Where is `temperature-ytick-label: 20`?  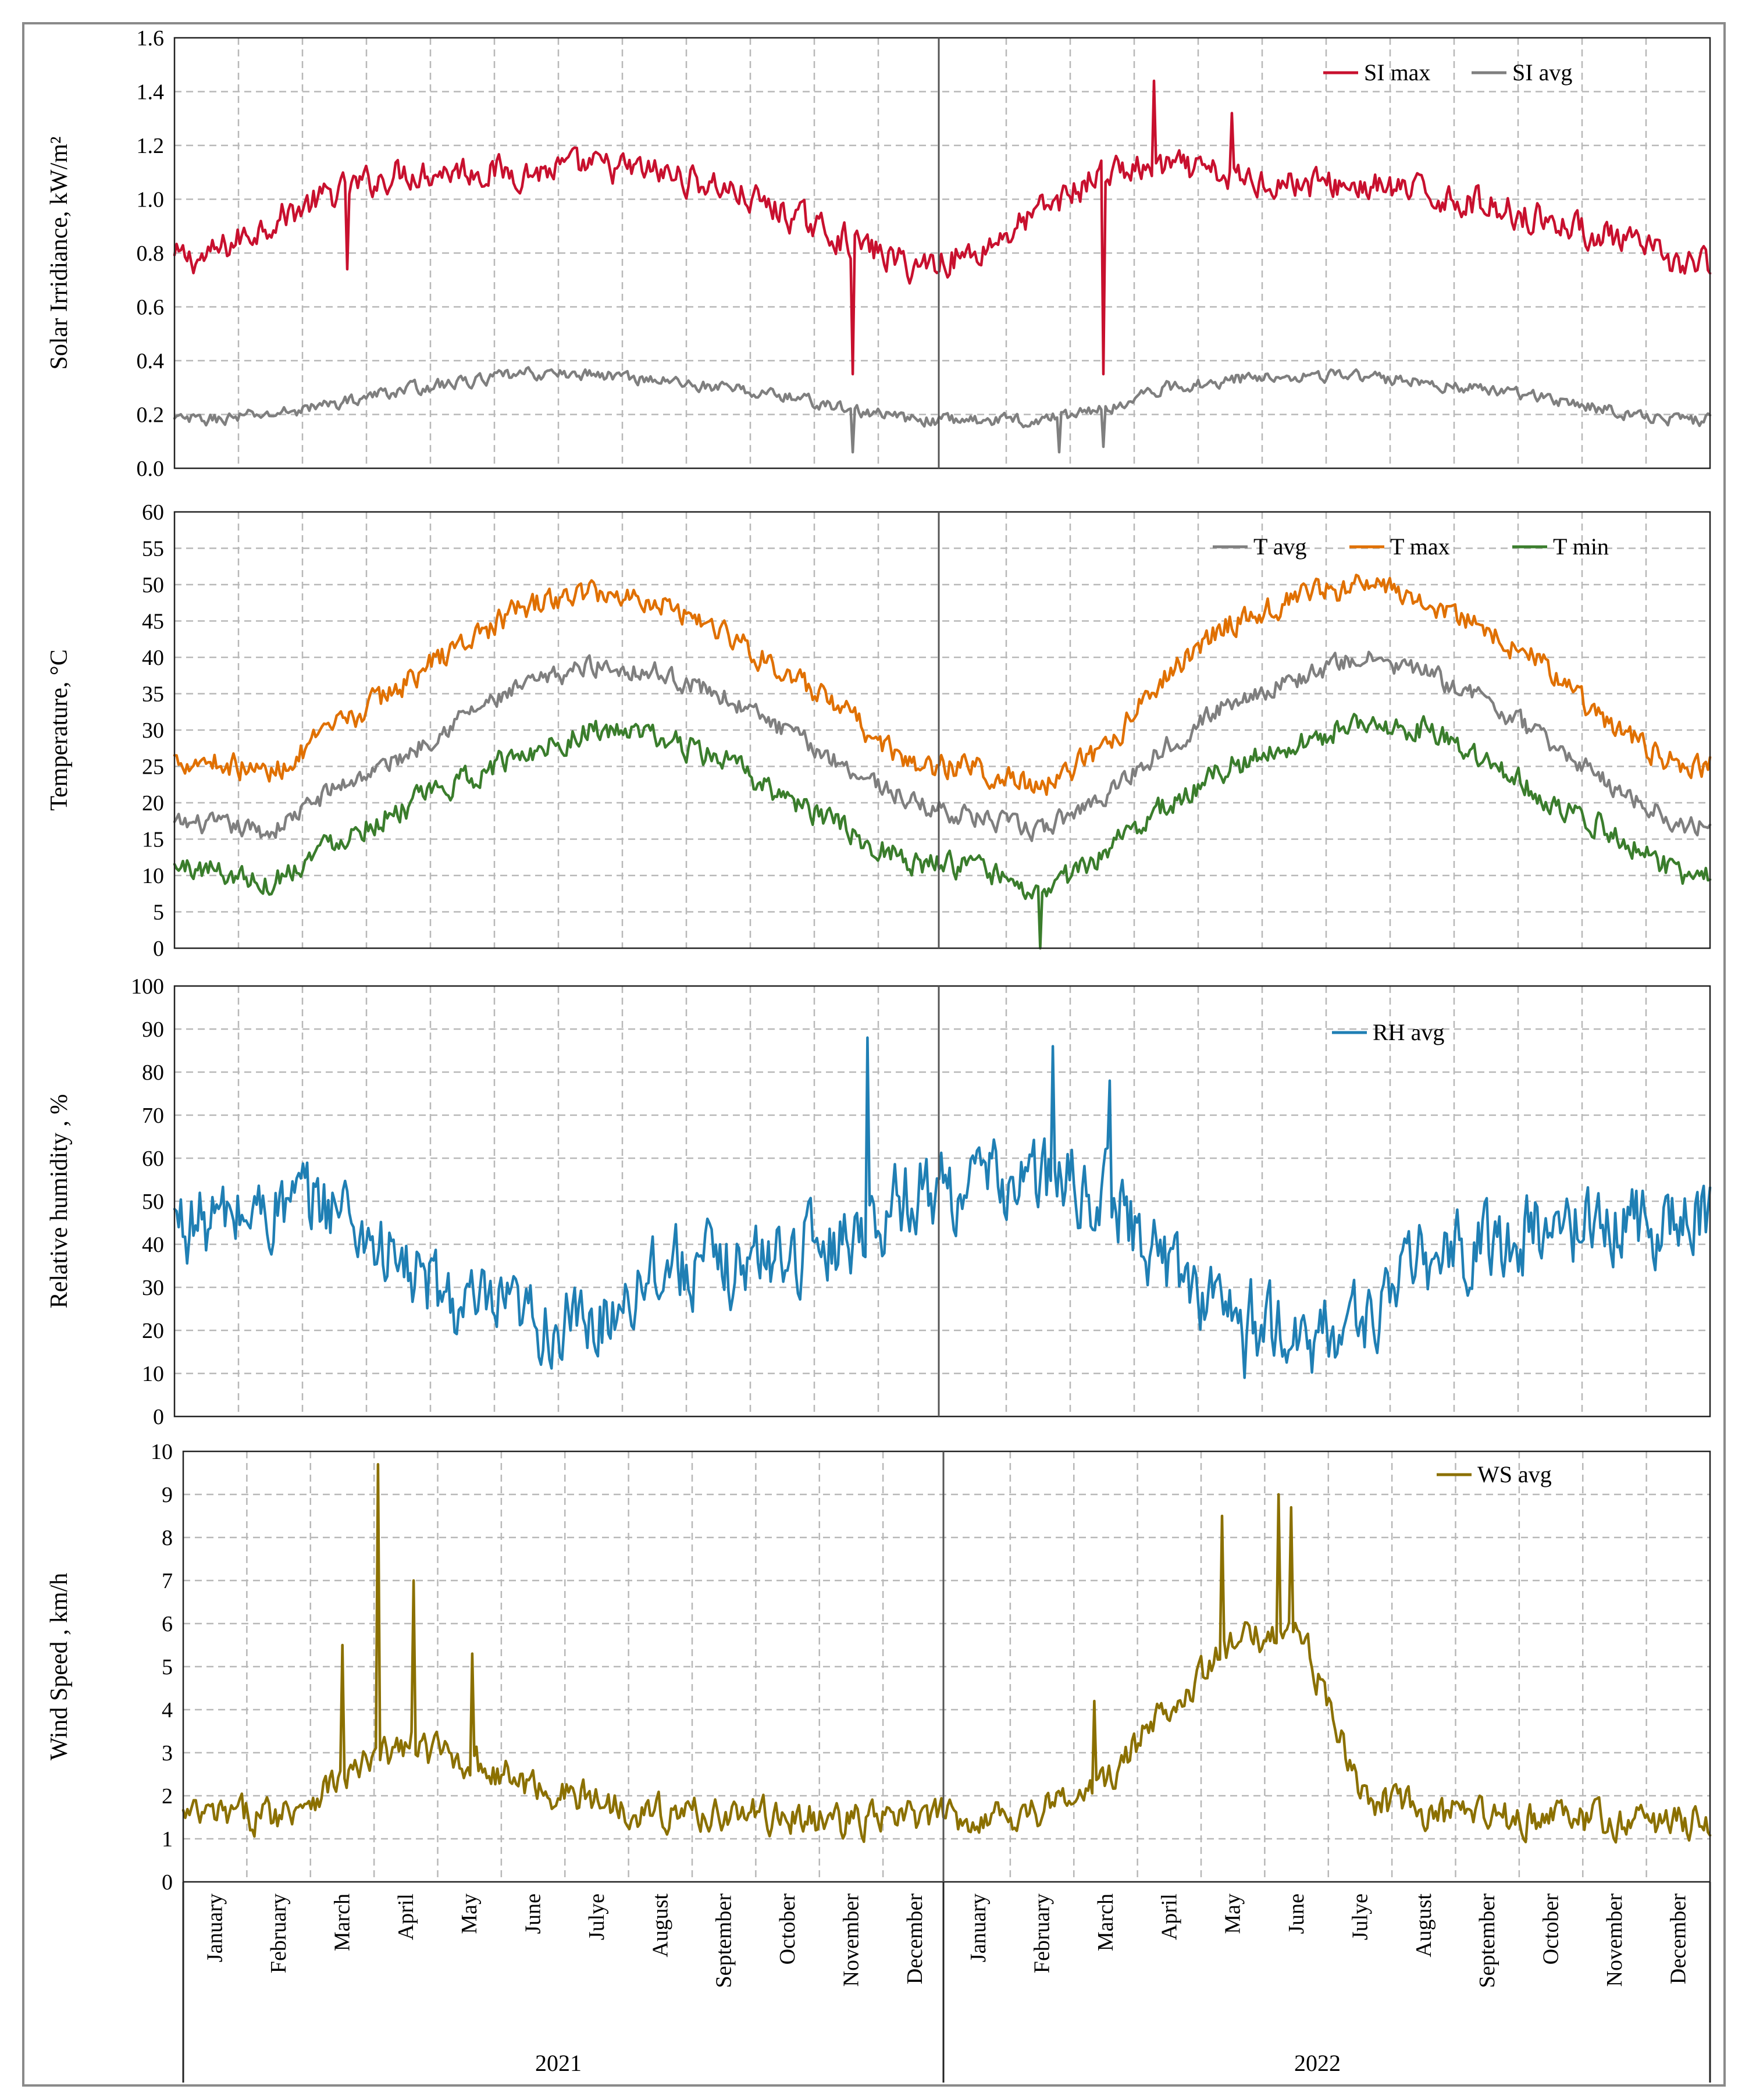 temperature-ytick-label: 20 is located at coordinates (153, 804).